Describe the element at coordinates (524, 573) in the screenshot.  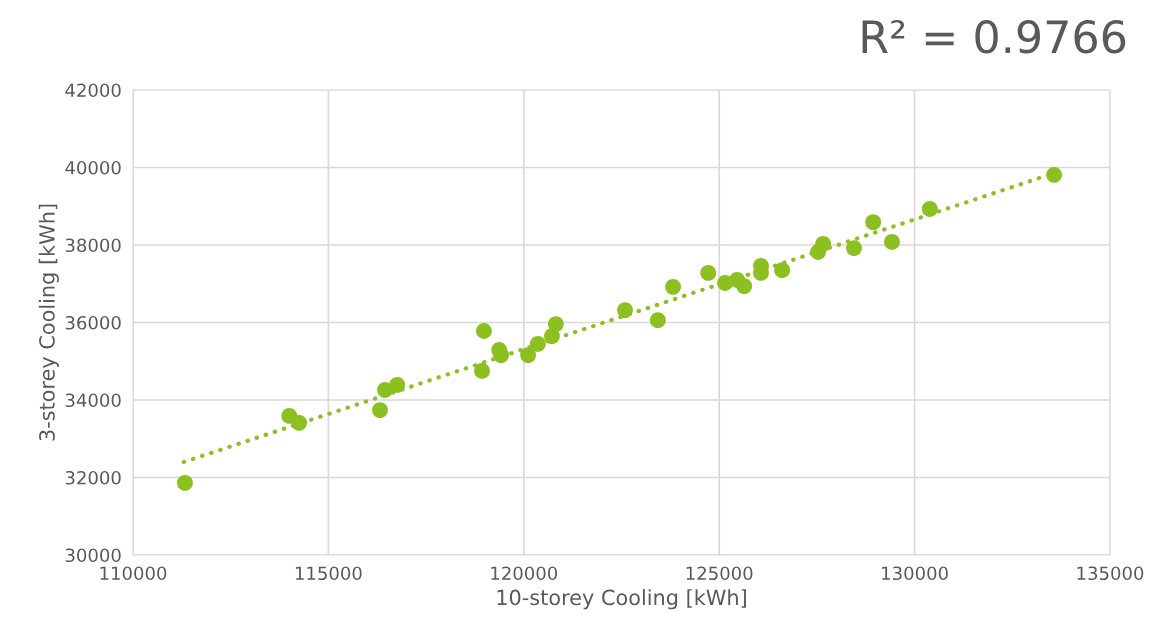
I see `x-tick-label: 120000` at that location.